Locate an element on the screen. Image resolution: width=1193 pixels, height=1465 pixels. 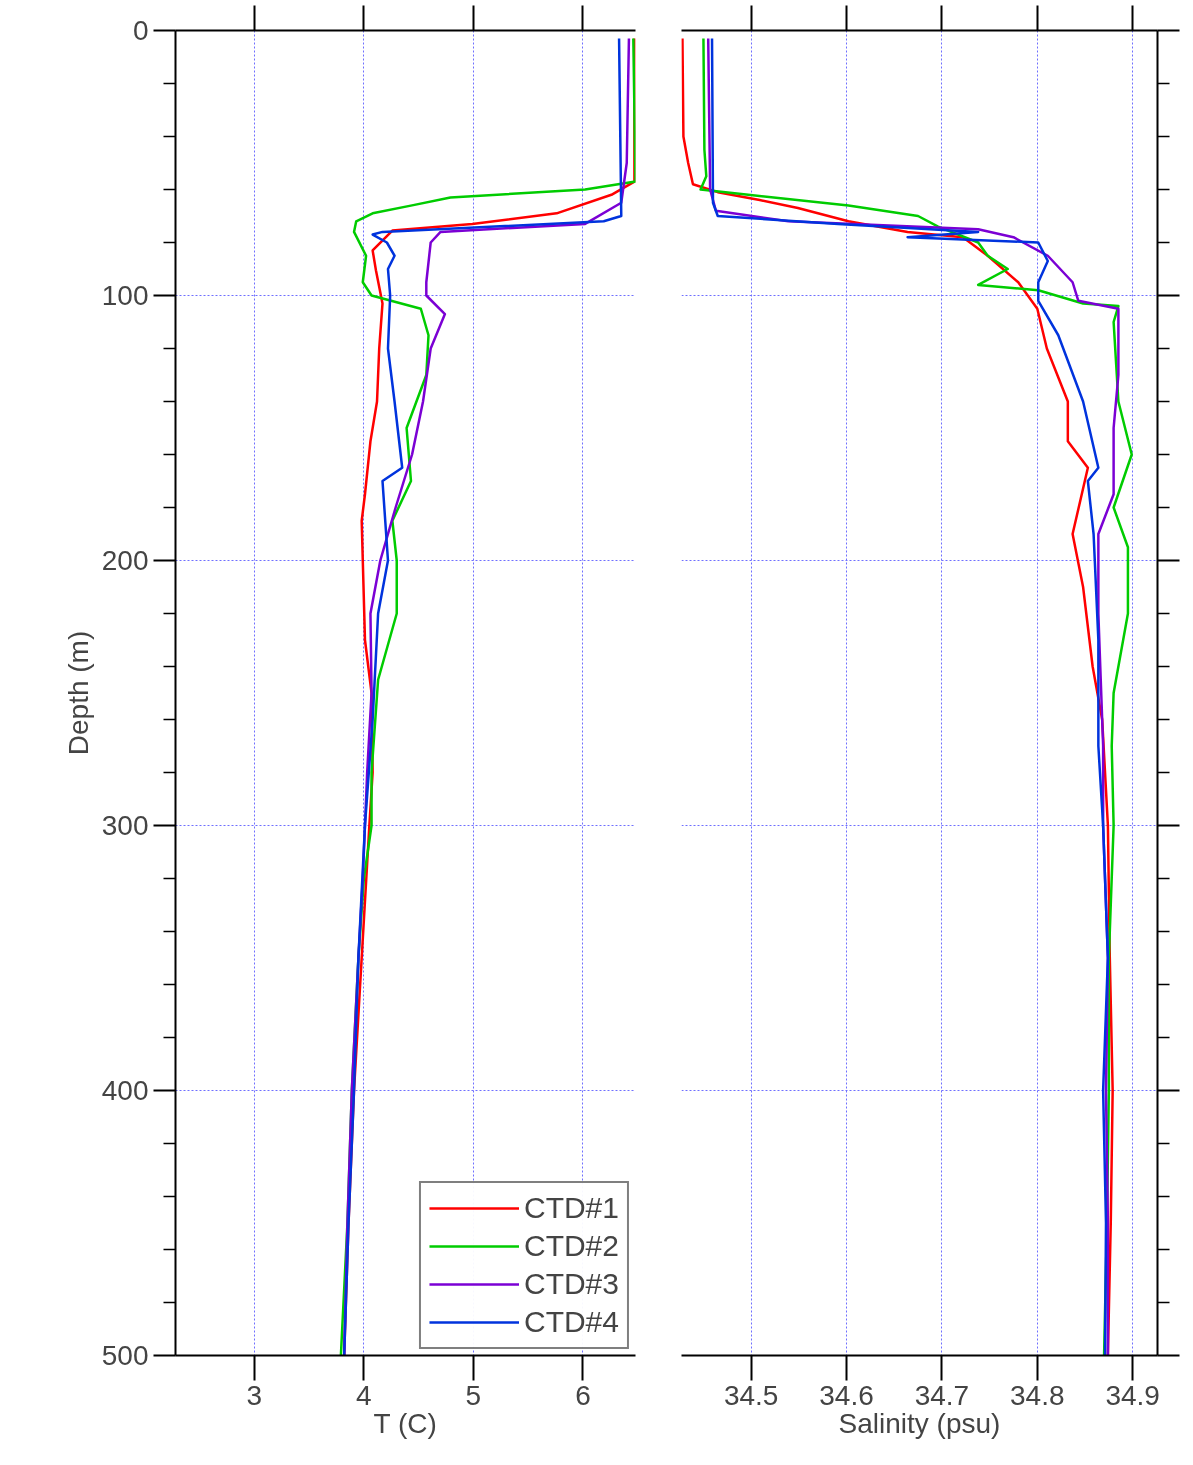
legend-label: CTD#4 is located at coordinates (571, 1322).